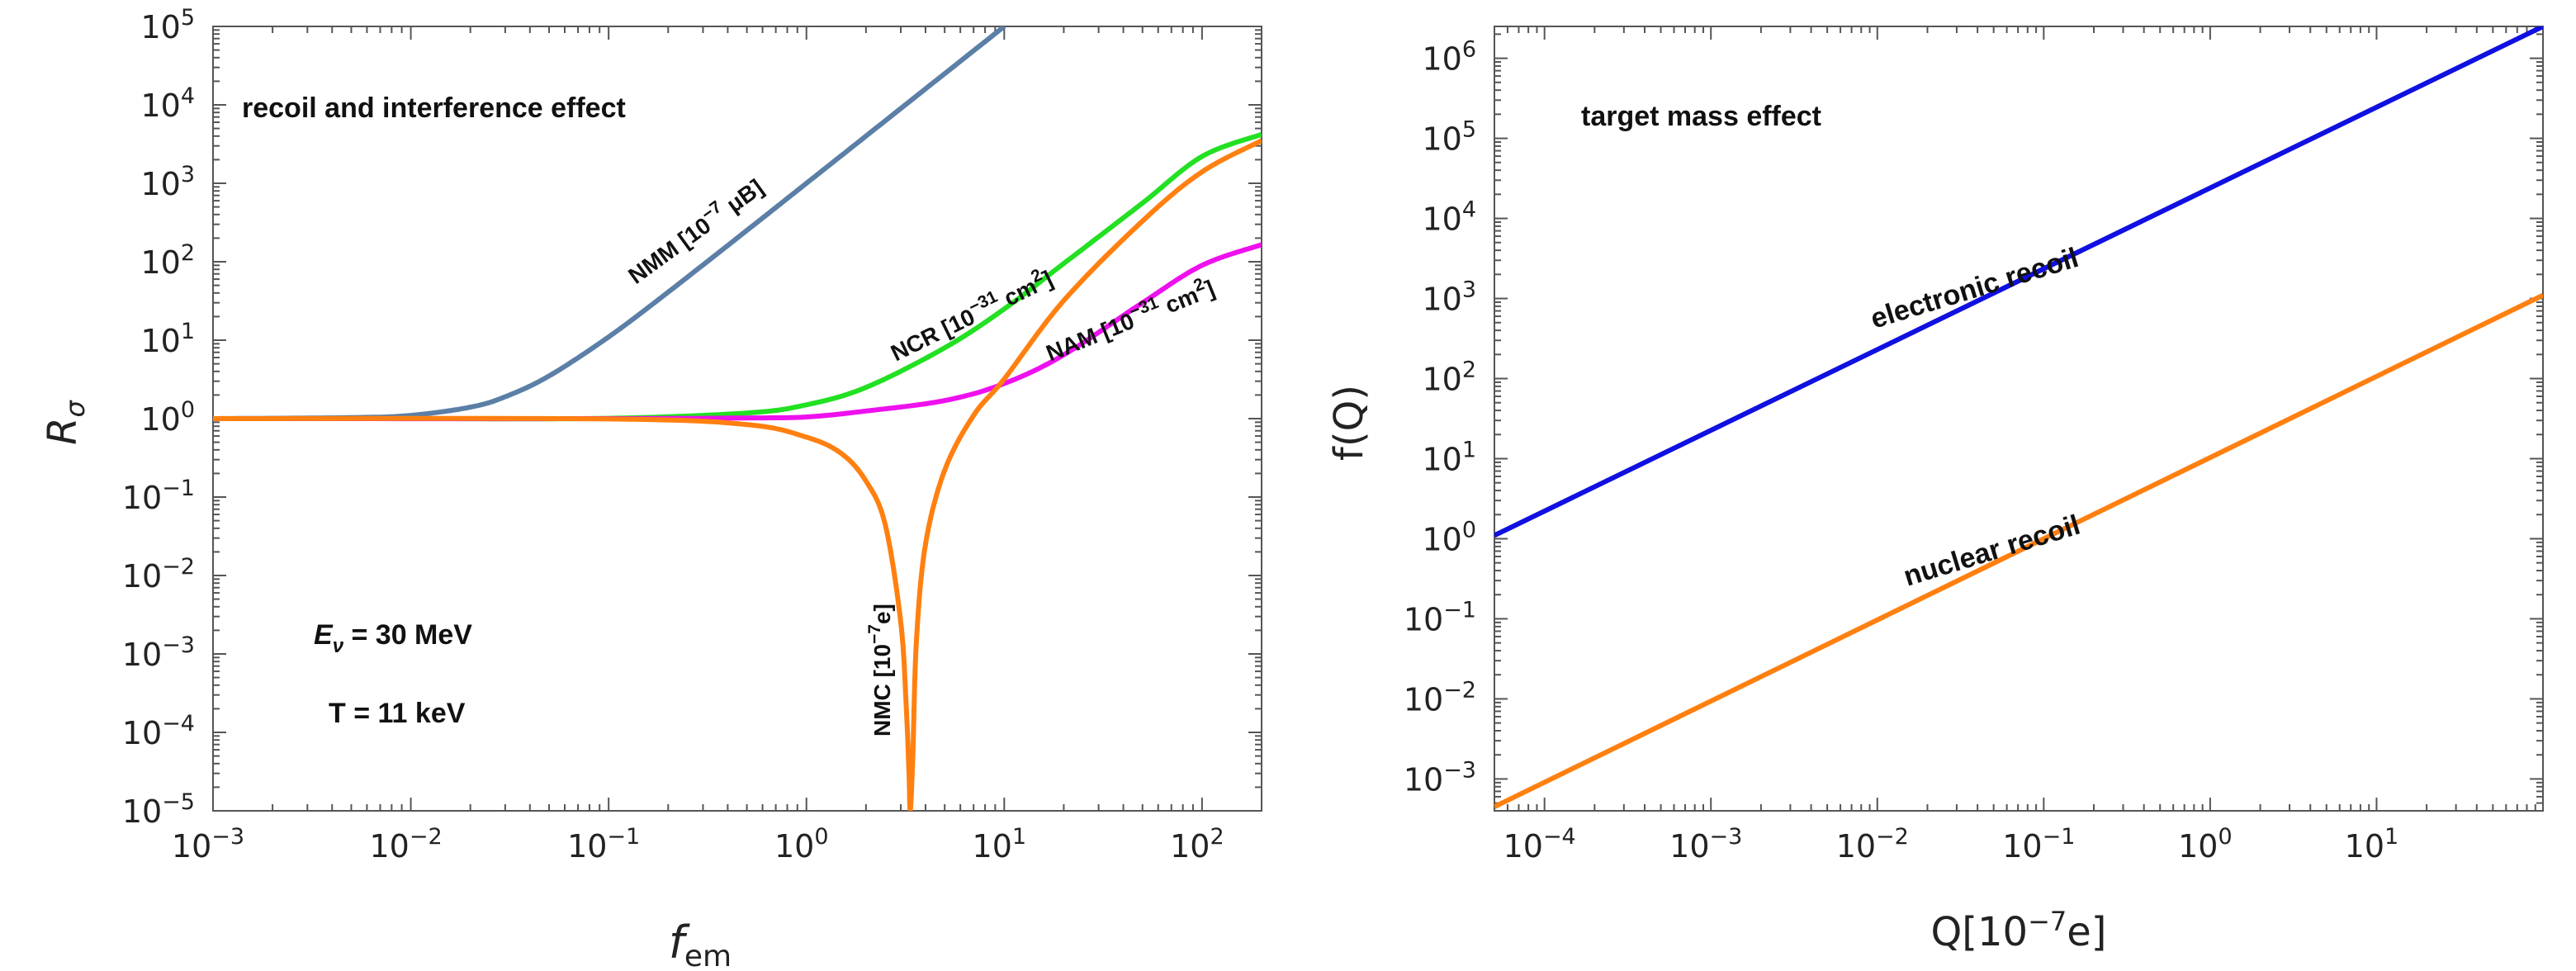  Describe the element at coordinates (1197, 844) in the screenshot. I see `x-tick-label: 10²` at that location.